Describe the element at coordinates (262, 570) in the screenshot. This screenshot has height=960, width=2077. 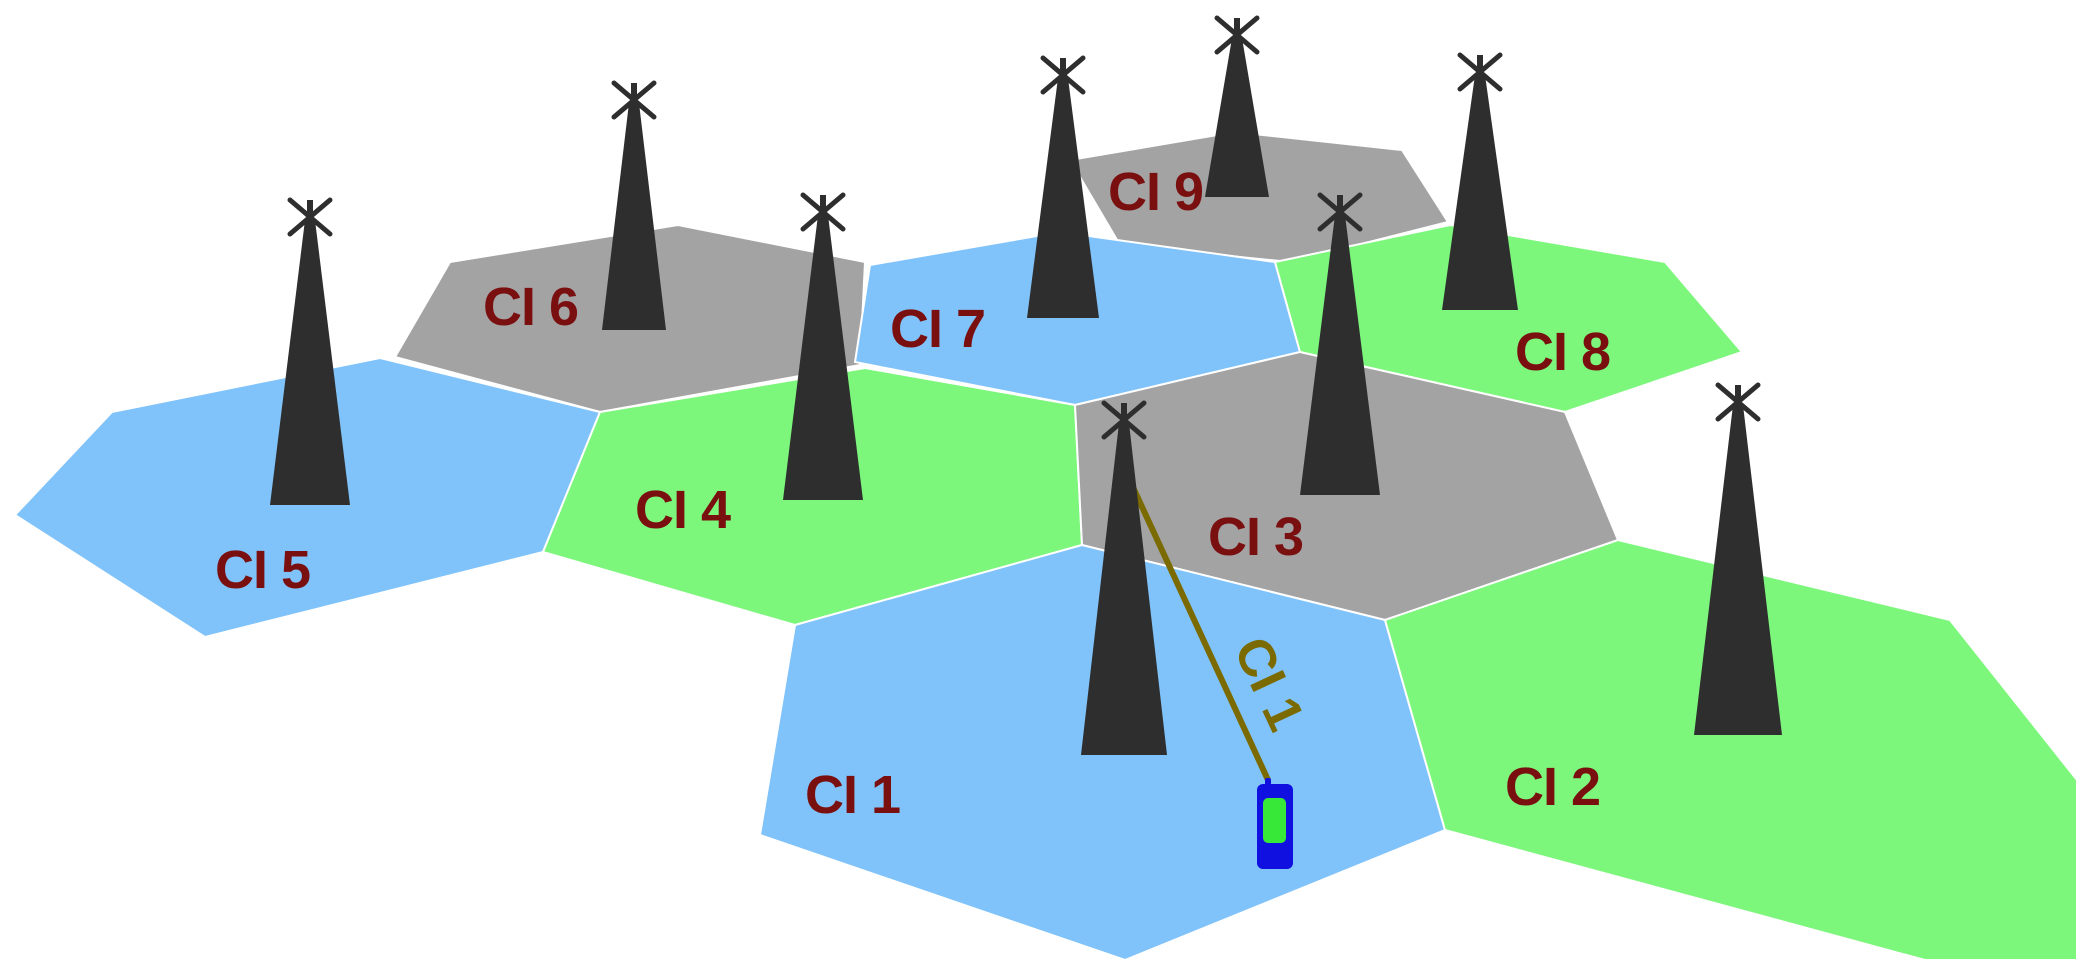
I see `cell-label-ci5: CI 5` at that location.